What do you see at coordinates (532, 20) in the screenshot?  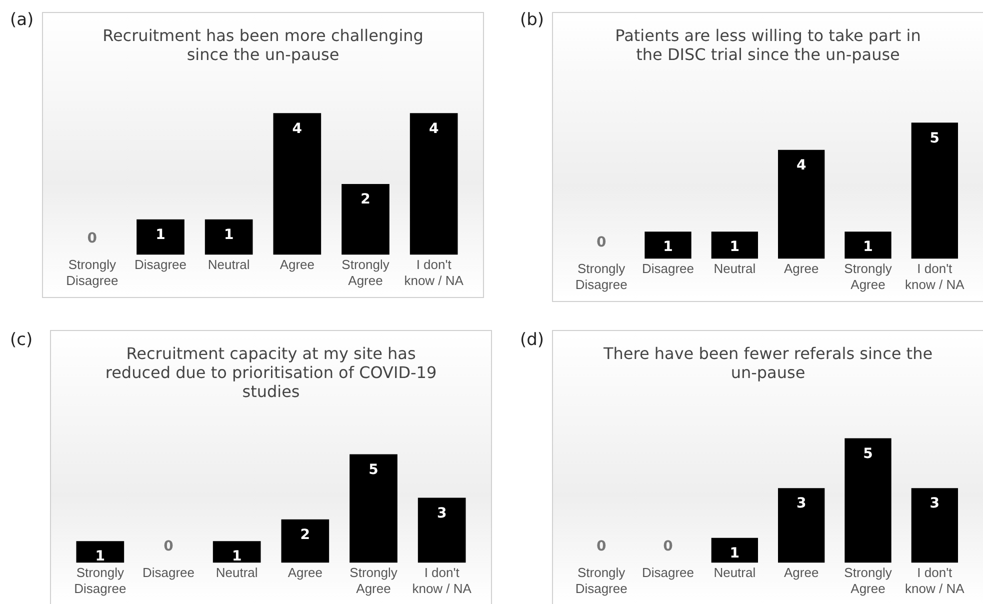 I see `text: (b)` at bounding box center [532, 20].